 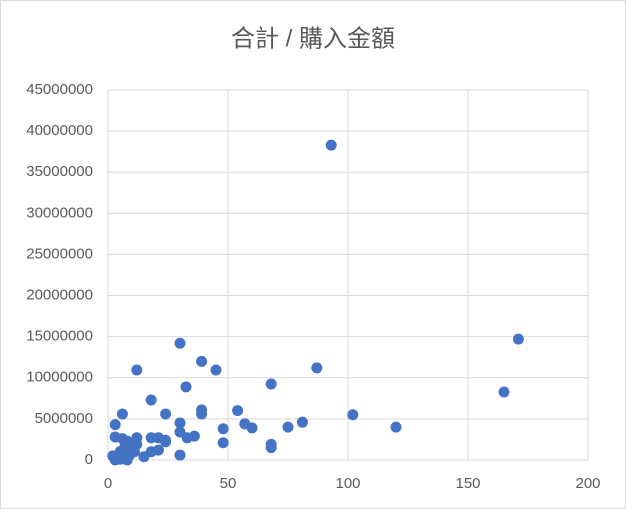 I want to click on y-tick-label: 25000000, so click(x=59, y=253).